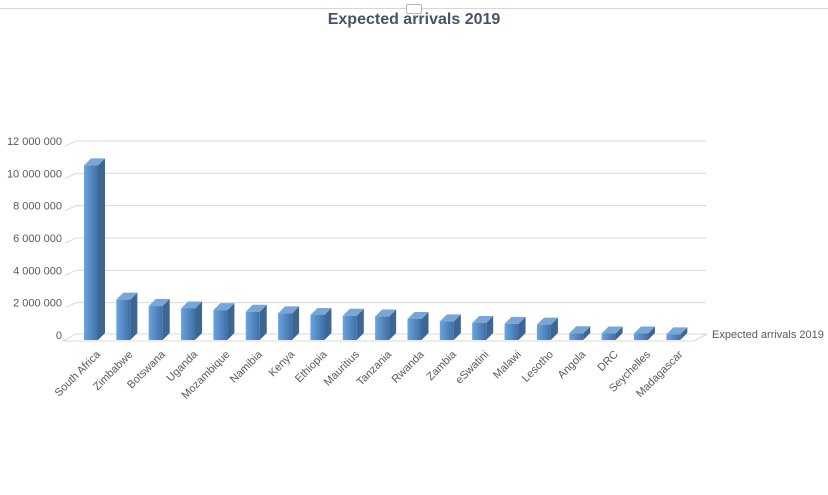 The image size is (828, 495). What do you see at coordinates (580, 333) in the screenshot?
I see `bar-angola` at bounding box center [580, 333].